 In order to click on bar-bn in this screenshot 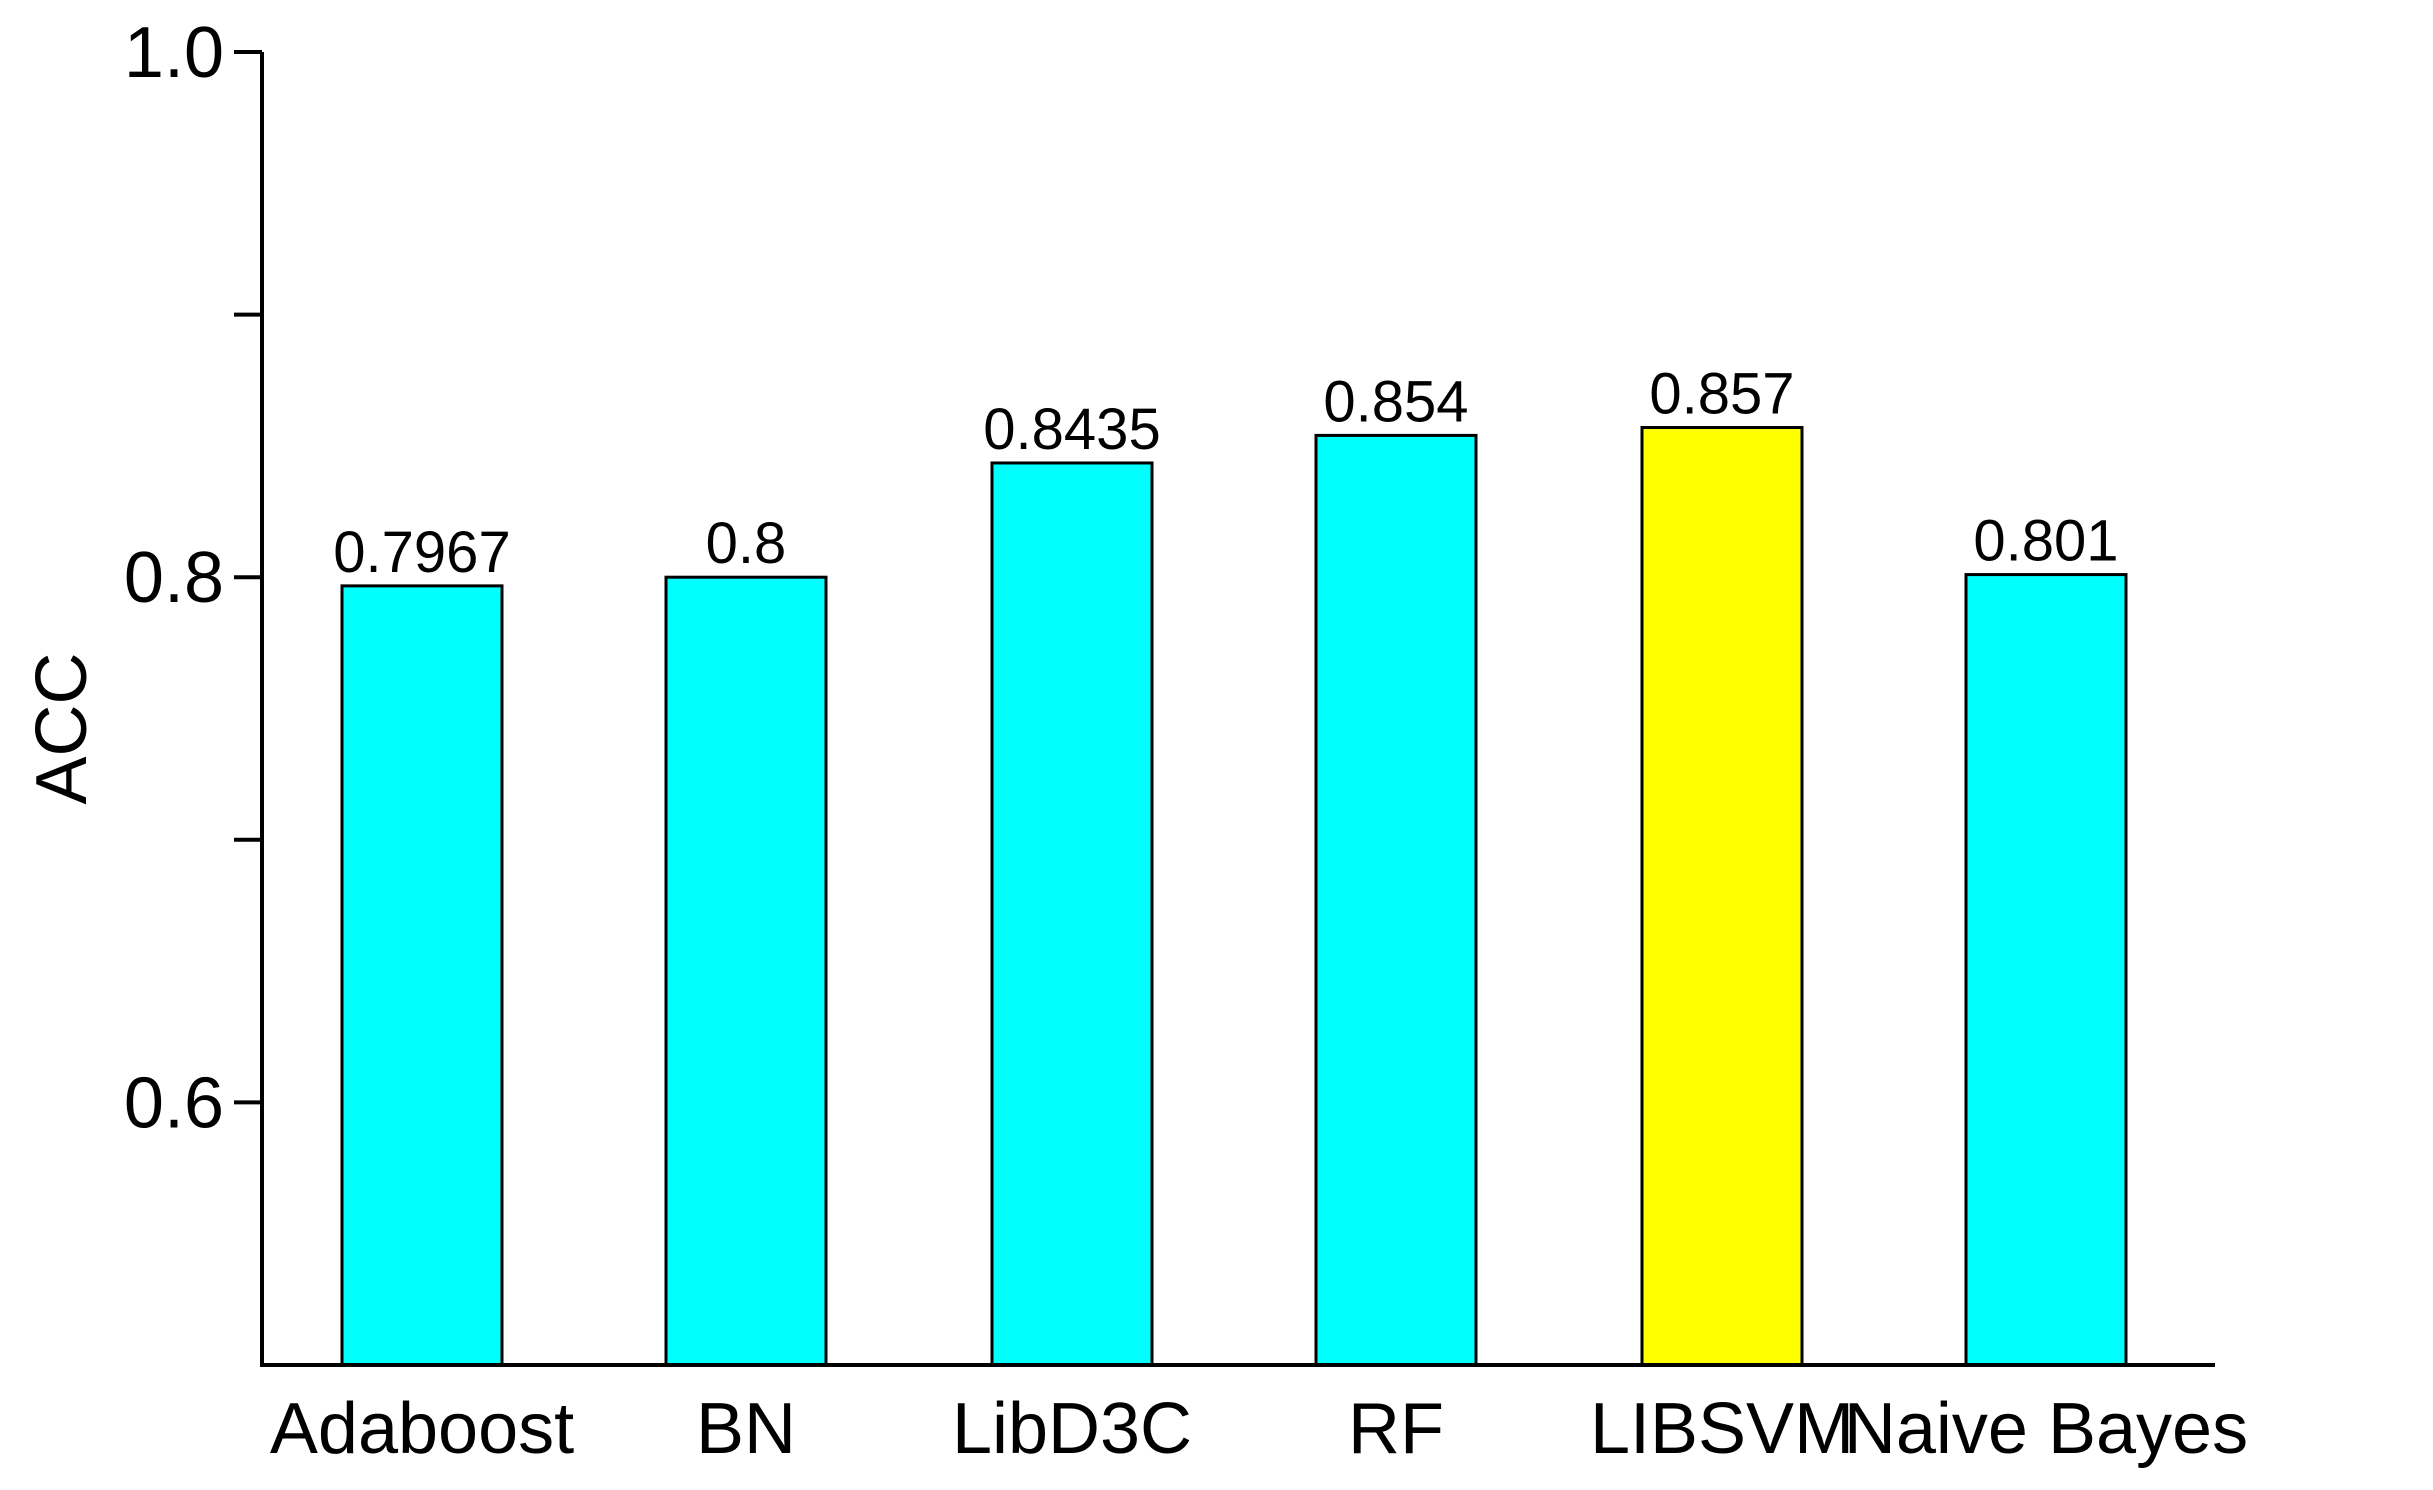, I will do `click(746, 971)`.